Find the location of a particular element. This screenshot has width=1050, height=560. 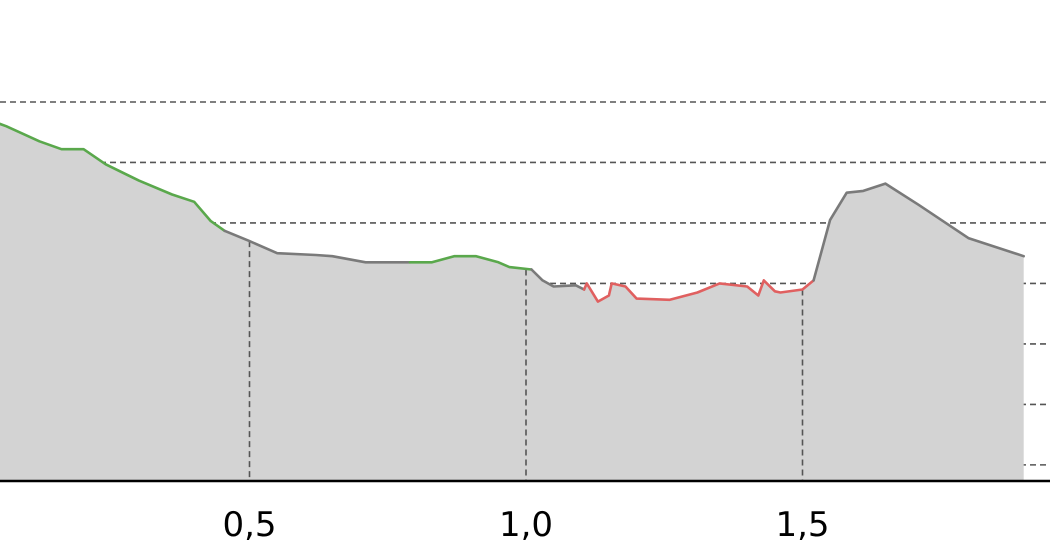

x-tick-labels: 0,51,01,52 is located at coordinates (525, 525).